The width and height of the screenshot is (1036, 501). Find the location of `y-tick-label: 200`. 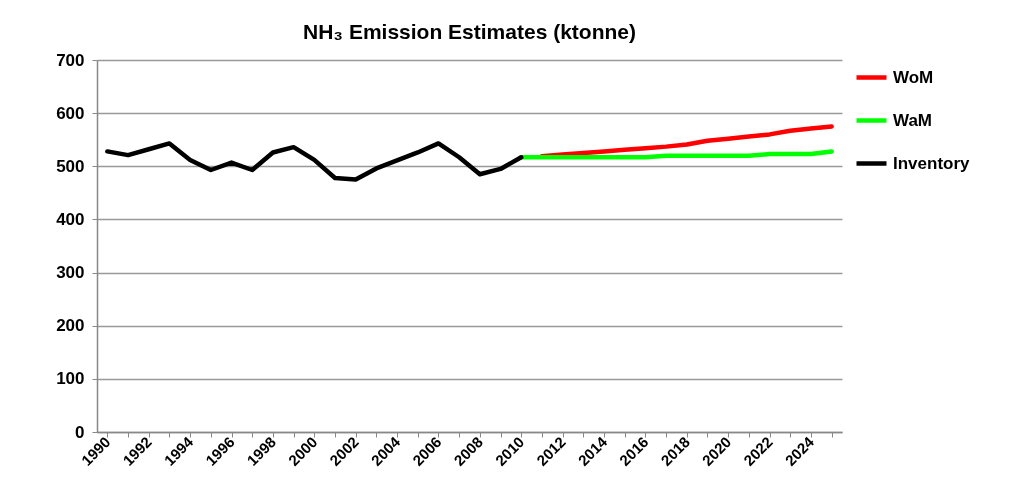

y-tick-label: 200 is located at coordinates (70, 326).